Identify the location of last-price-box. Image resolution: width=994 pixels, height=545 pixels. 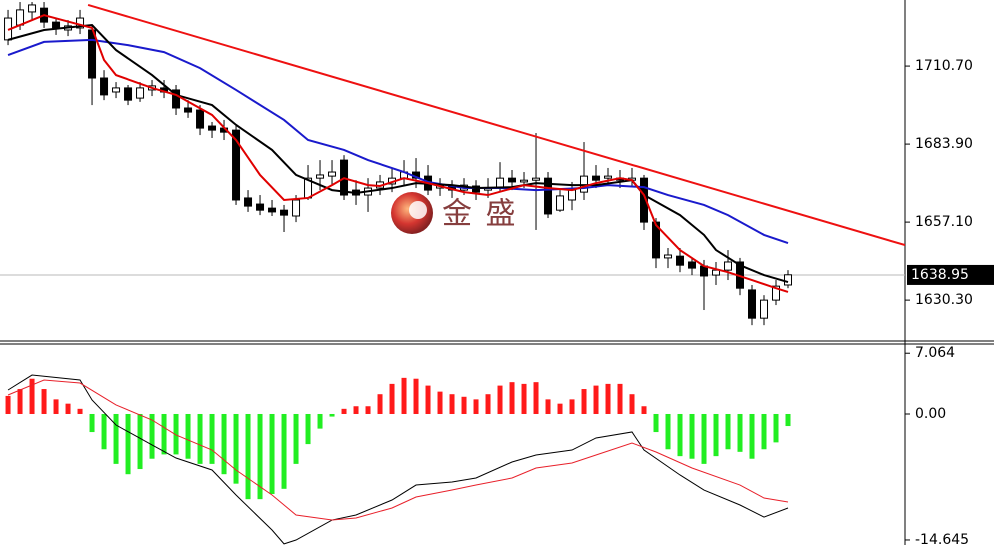
(950, 274).